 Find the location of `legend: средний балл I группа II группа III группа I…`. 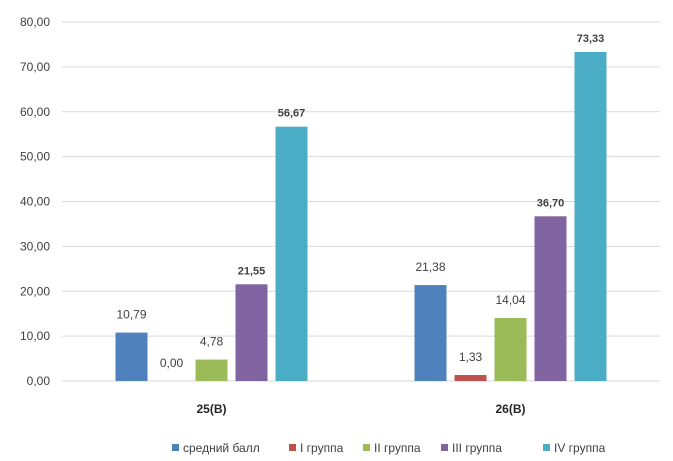

legend: средний балл I группа II группа III группа I… is located at coordinates (389, 448).